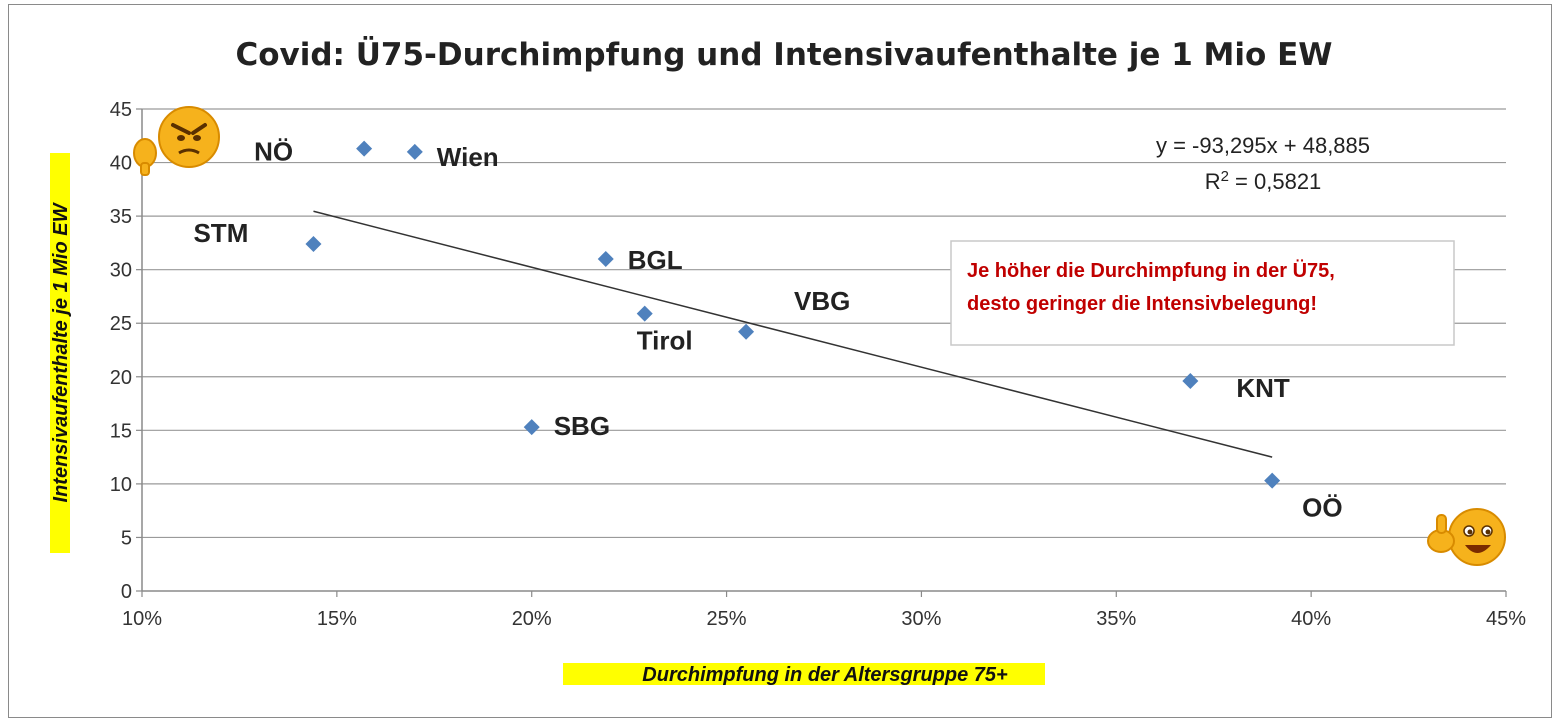 This screenshot has height=728, width=1562. Describe the element at coordinates (121, 217) in the screenshot. I see `y-tick-label: 35` at that location.